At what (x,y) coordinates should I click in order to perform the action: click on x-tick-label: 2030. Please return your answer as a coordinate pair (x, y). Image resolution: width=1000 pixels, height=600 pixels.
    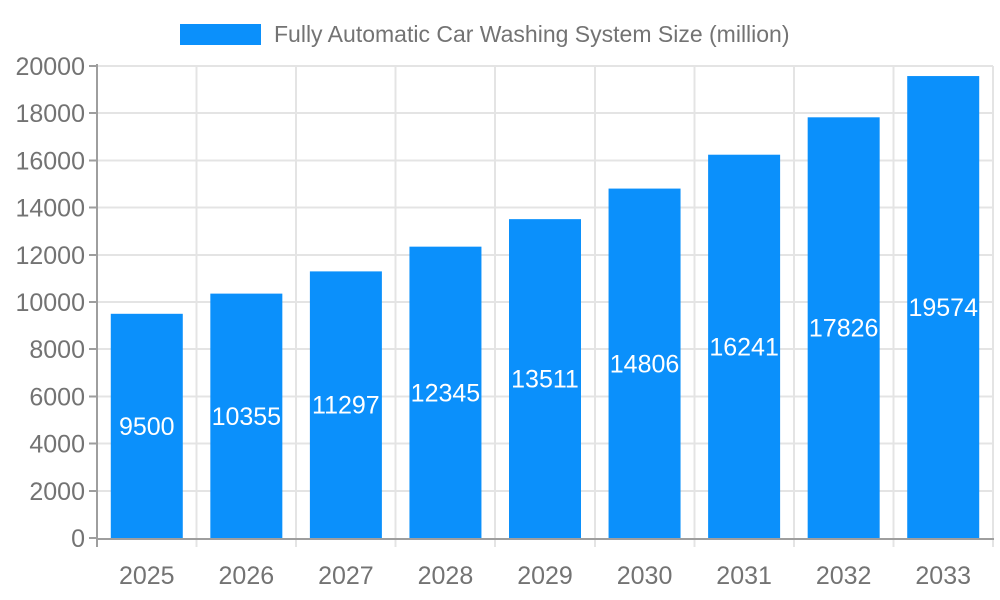
    Looking at the image, I should click on (645, 576).